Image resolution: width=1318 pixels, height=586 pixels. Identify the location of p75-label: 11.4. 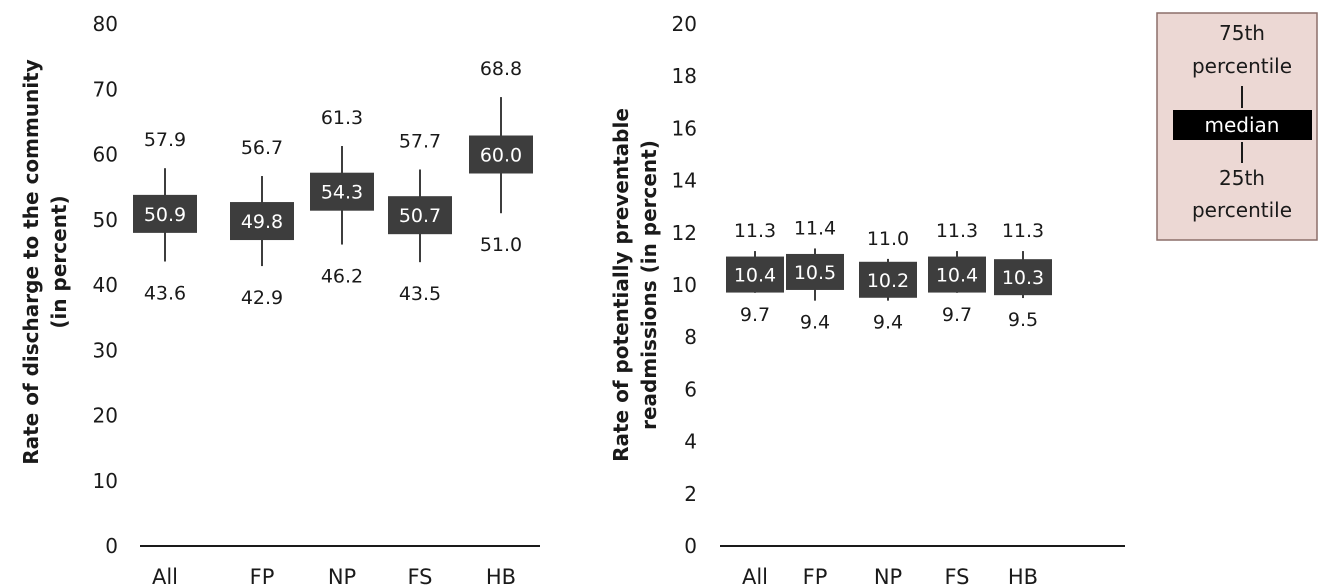
(815, 228).